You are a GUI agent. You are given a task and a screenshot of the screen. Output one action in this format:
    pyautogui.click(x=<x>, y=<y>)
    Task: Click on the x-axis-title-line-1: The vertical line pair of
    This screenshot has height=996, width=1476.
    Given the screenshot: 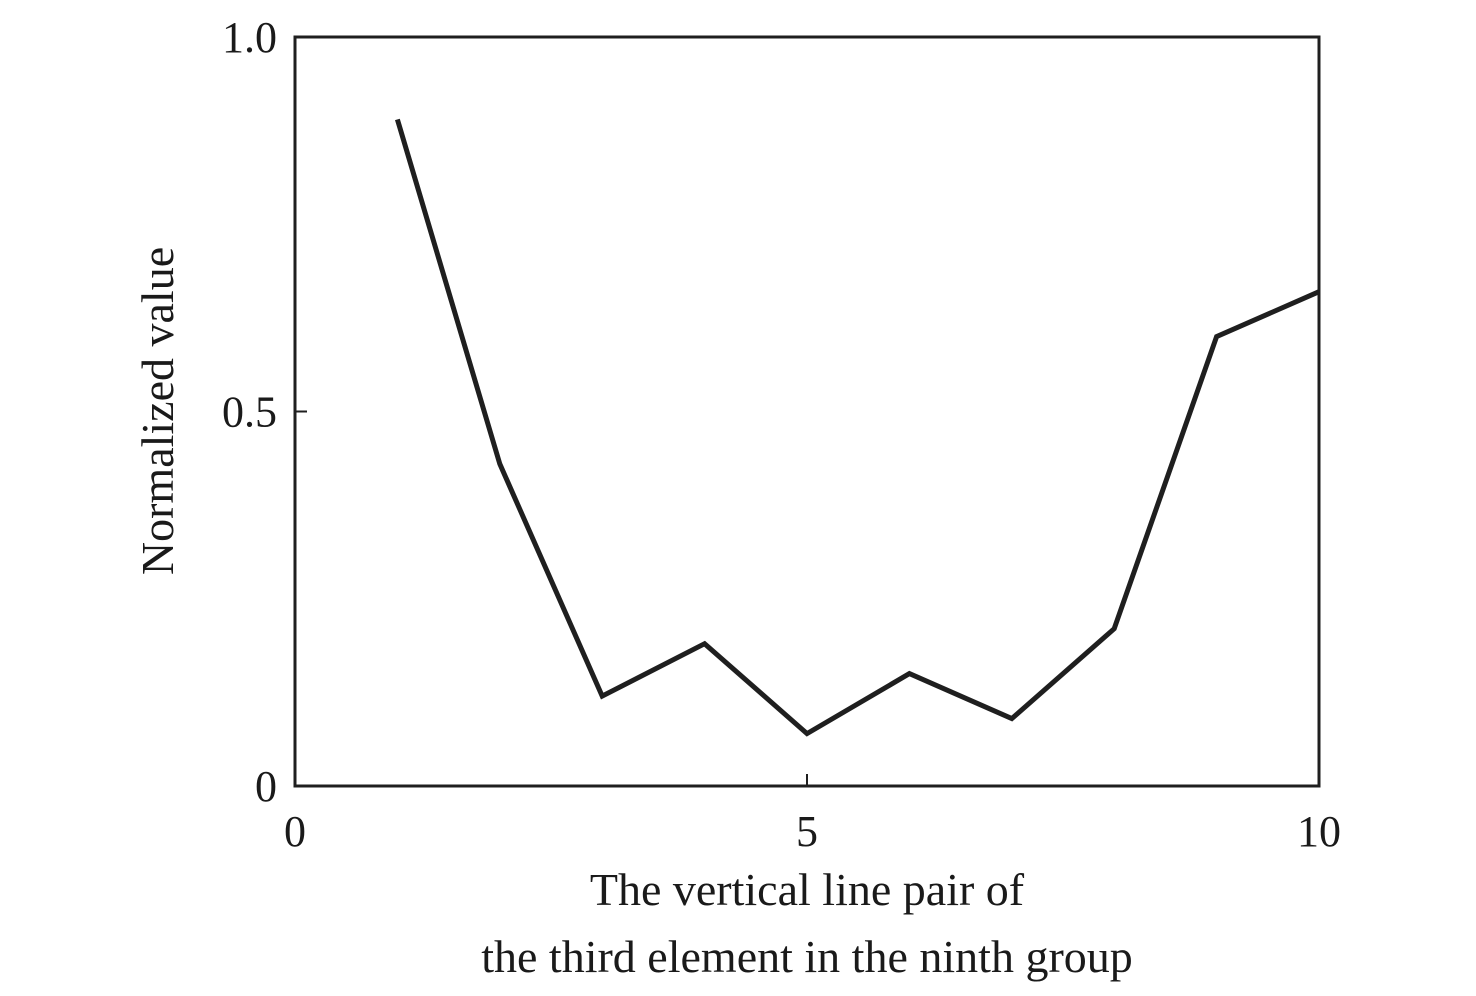 What is the action you would take?
    pyautogui.click(x=807, y=889)
    